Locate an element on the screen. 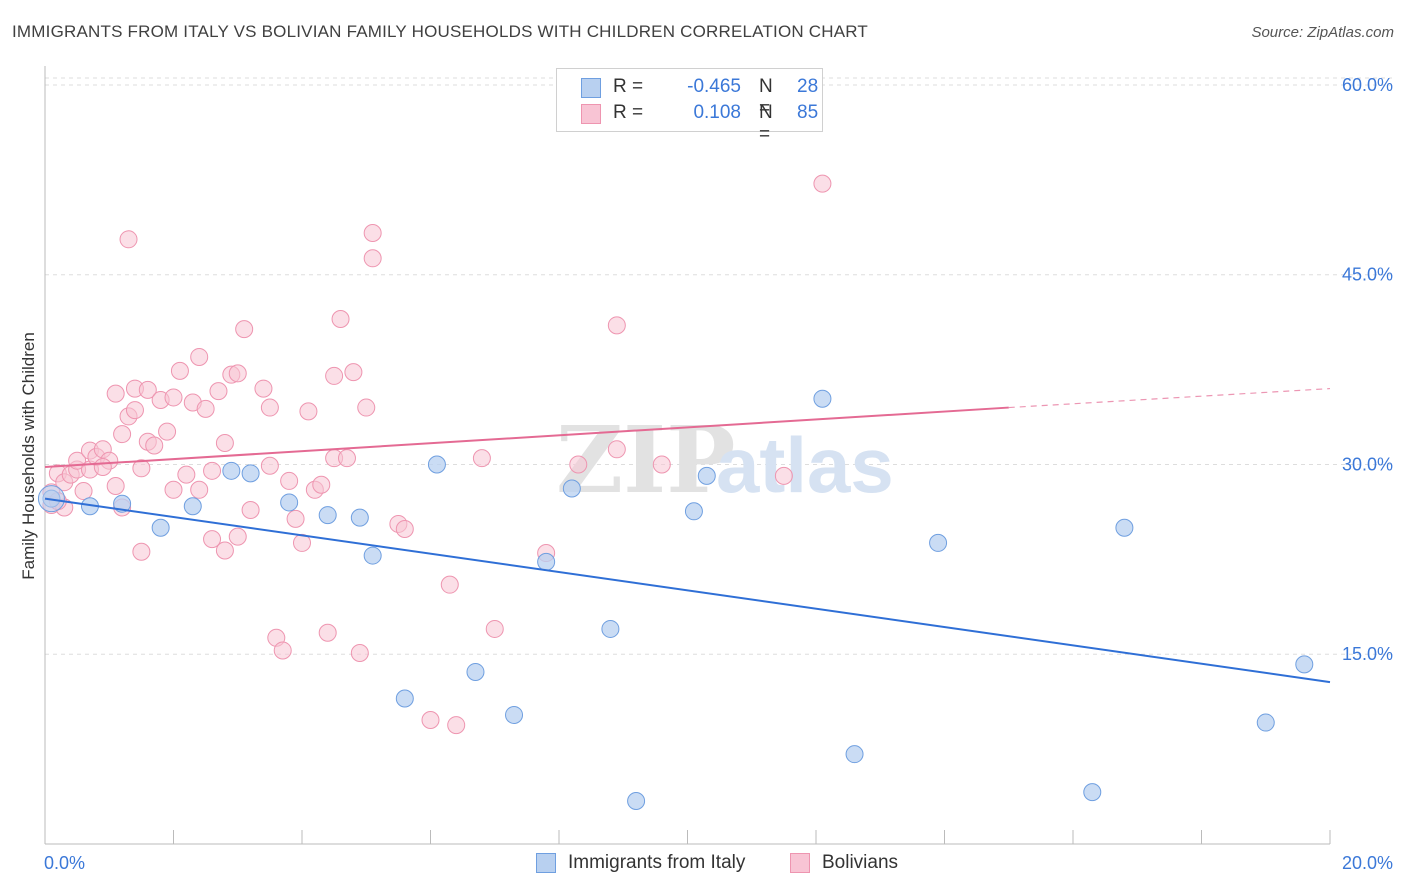  watermark: ZIP atlas is located at coordinates (725, 460).